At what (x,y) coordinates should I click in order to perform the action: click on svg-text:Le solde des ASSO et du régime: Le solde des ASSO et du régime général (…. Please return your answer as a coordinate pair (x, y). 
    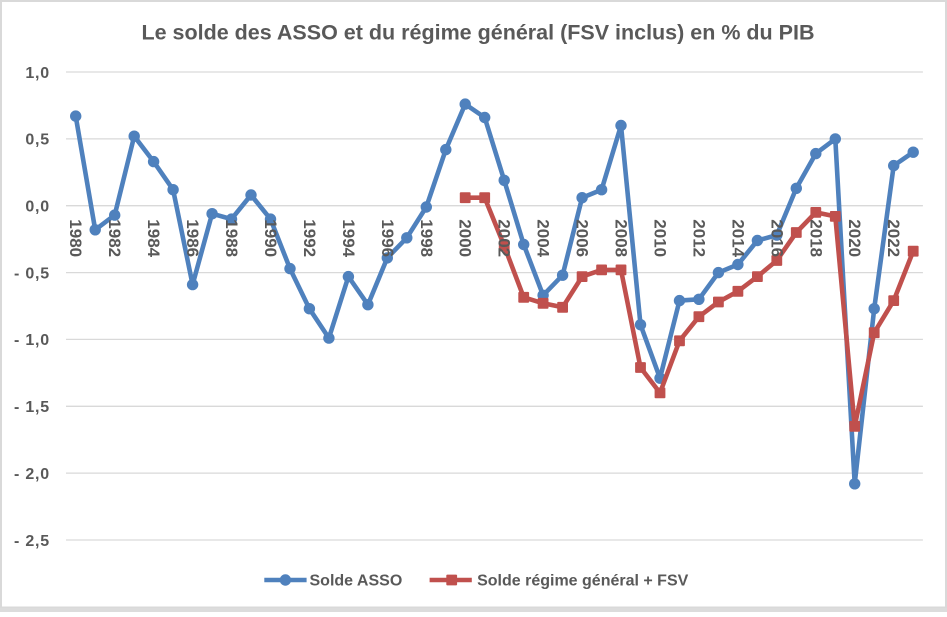
    Looking at the image, I should click on (477, 33).